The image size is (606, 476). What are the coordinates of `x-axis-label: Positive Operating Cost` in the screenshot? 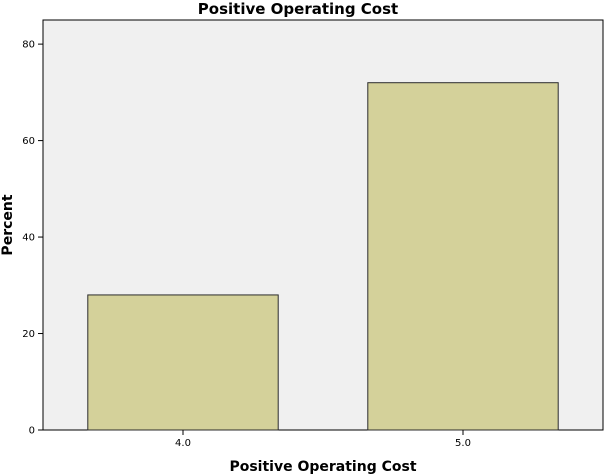 It's located at (322, 467).